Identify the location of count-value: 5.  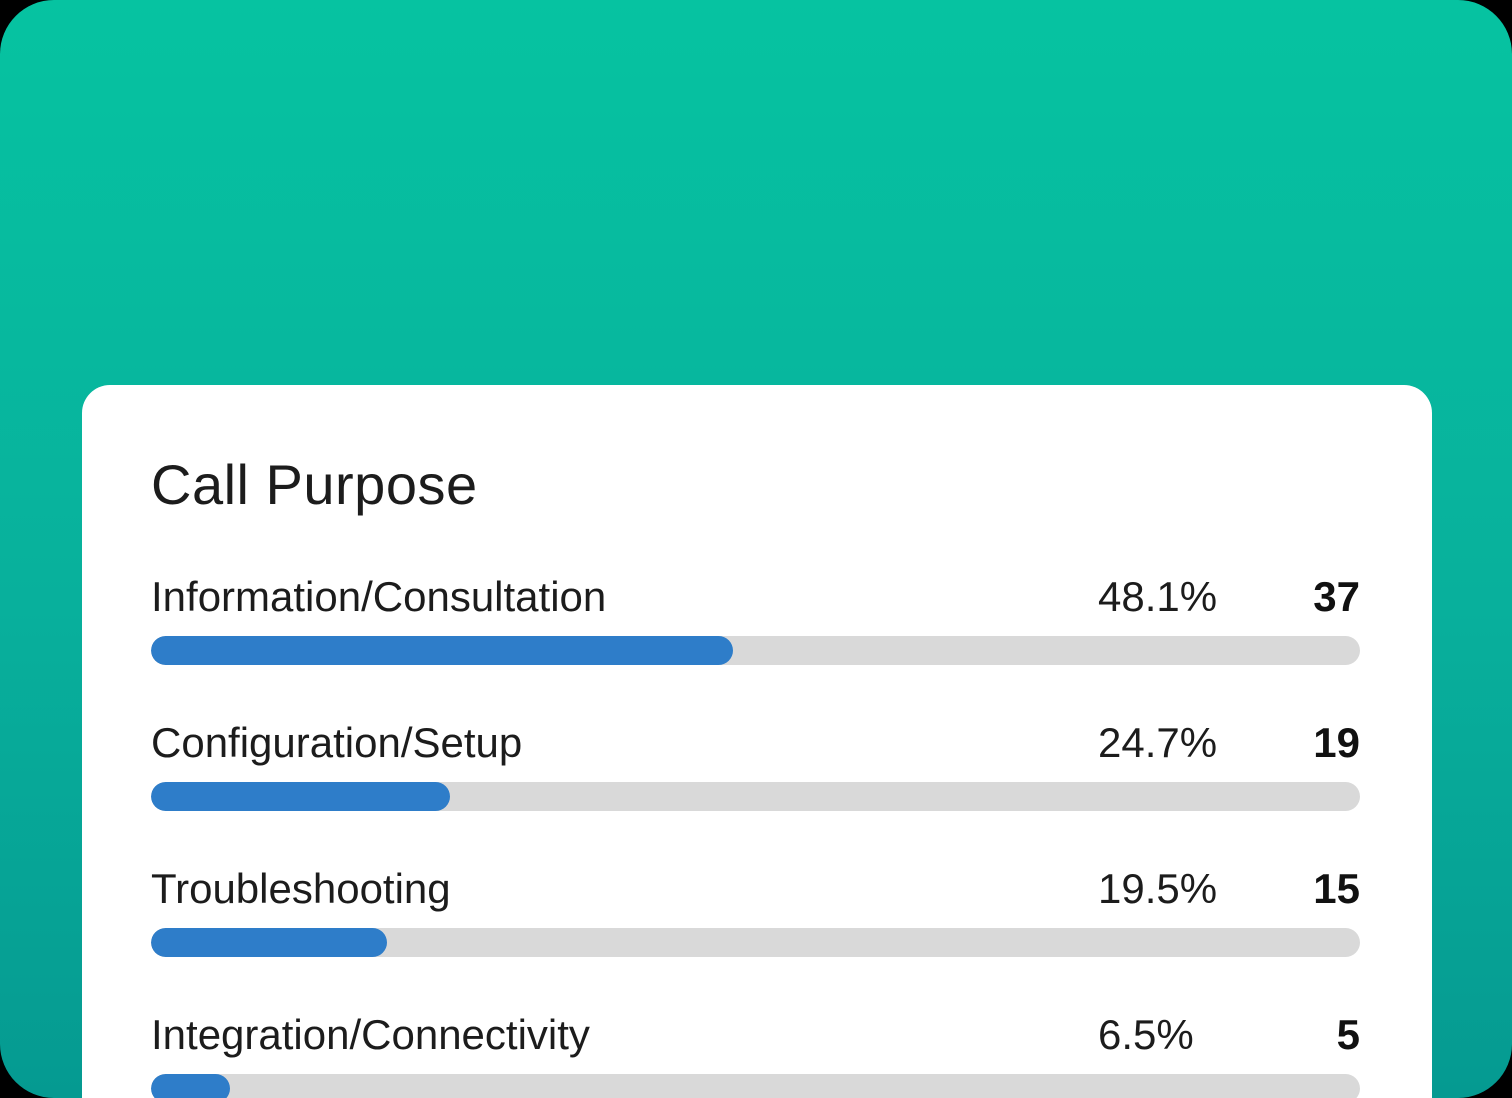
(1348, 1035).